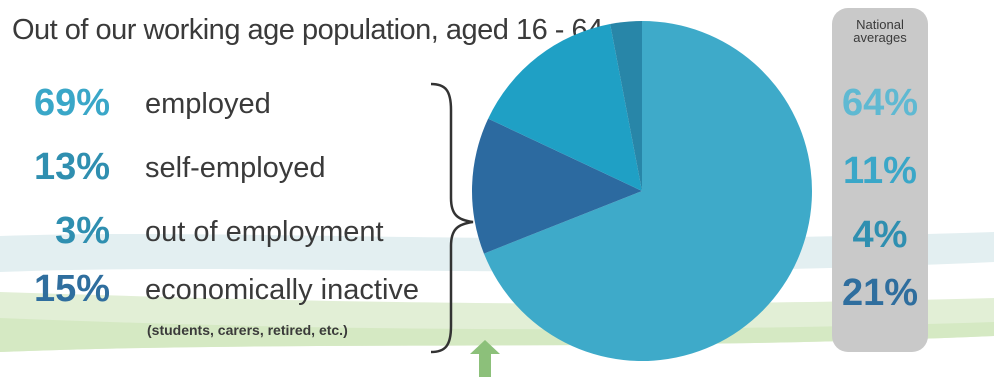  I want to click on pie-slice-out-of-employment, so click(626, 106).